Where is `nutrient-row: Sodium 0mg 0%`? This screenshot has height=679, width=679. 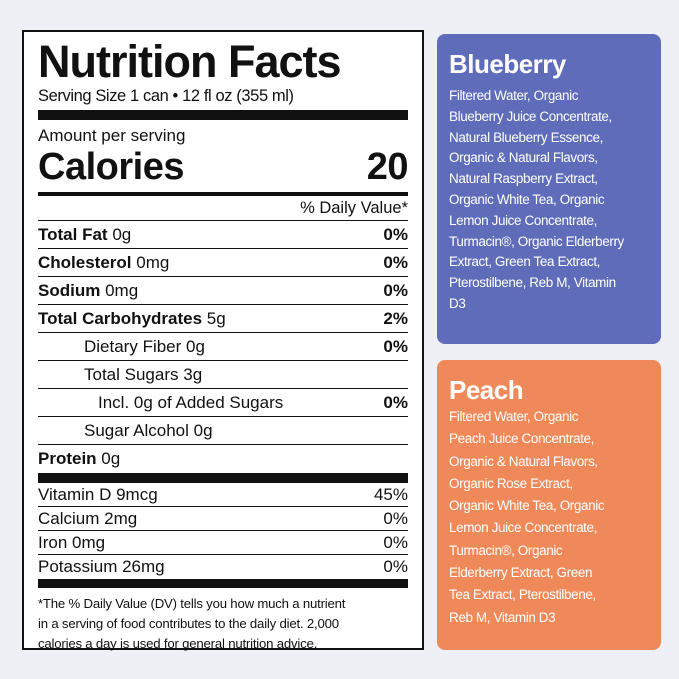 nutrient-row: Sodium 0mg 0% is located at coordinates (223, 291).